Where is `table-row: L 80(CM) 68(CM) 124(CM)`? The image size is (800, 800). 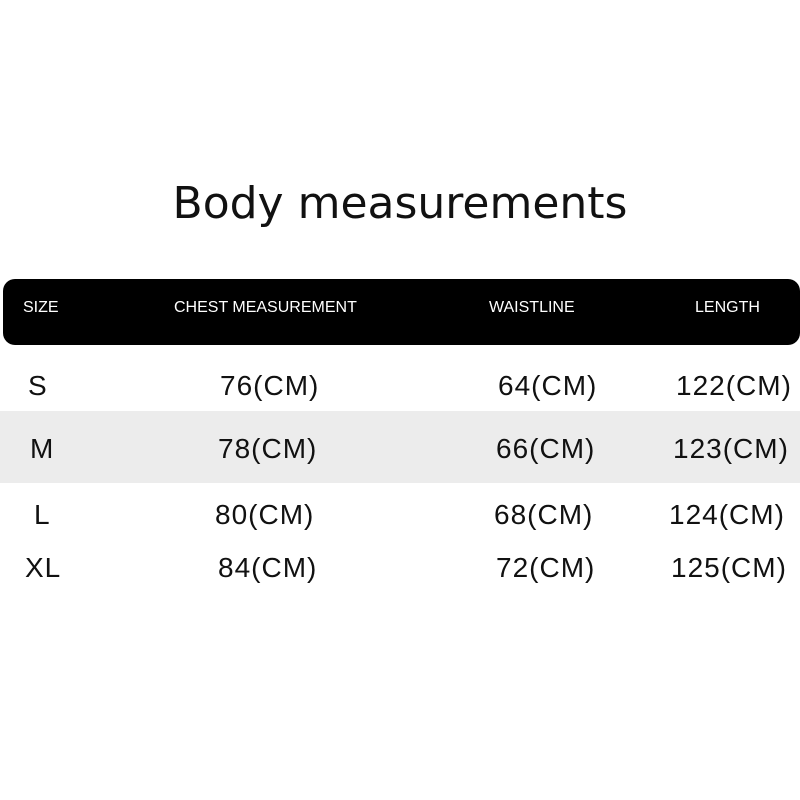
table-row: L 80(CM) 68(CM) 124(CM) is located at coordinates (400, 516).